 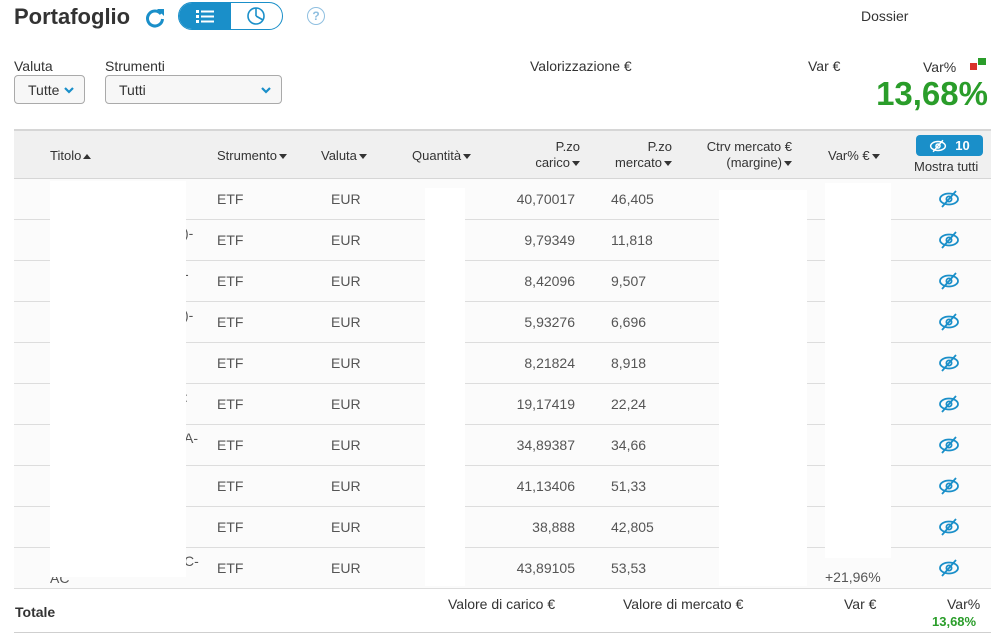 I want to click on dossier-label: Dossier, so click(x=885, y=16).